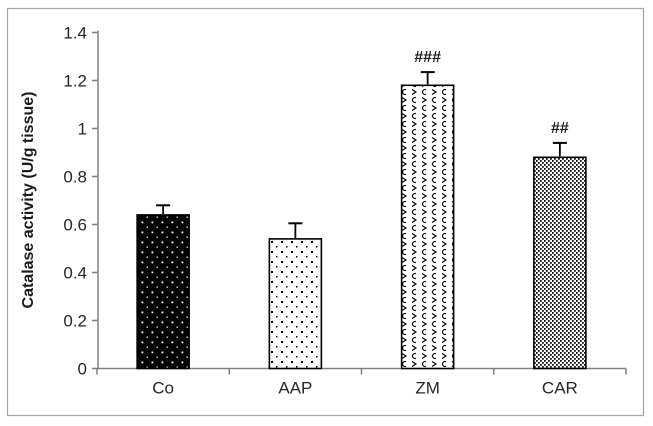  What do you see at coordinates (163, 292) in the screenshot?
I see `bar-co` at bounding box center [163, 292].